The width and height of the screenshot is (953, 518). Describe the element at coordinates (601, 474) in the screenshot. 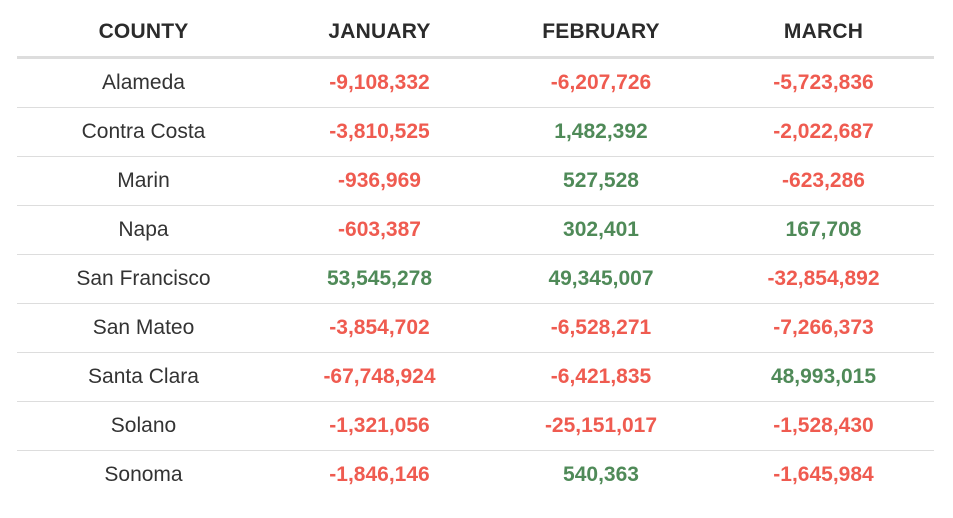

I see `february-value: 540,363` at that location.